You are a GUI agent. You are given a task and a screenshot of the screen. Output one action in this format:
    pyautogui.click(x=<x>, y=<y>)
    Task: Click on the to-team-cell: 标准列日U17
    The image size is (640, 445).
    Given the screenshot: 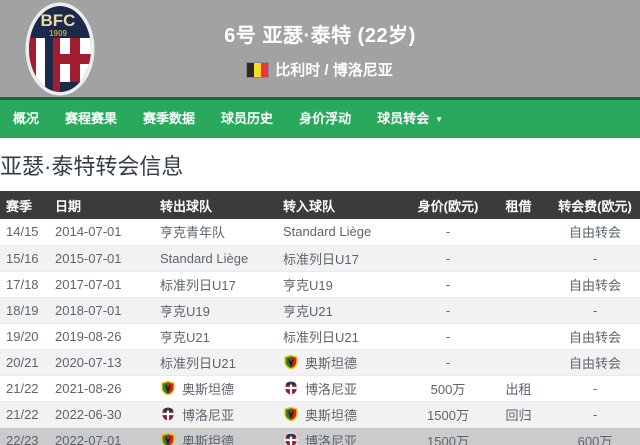 What is the action you would take?
    pyautogui.click(x=343, y=258)
    